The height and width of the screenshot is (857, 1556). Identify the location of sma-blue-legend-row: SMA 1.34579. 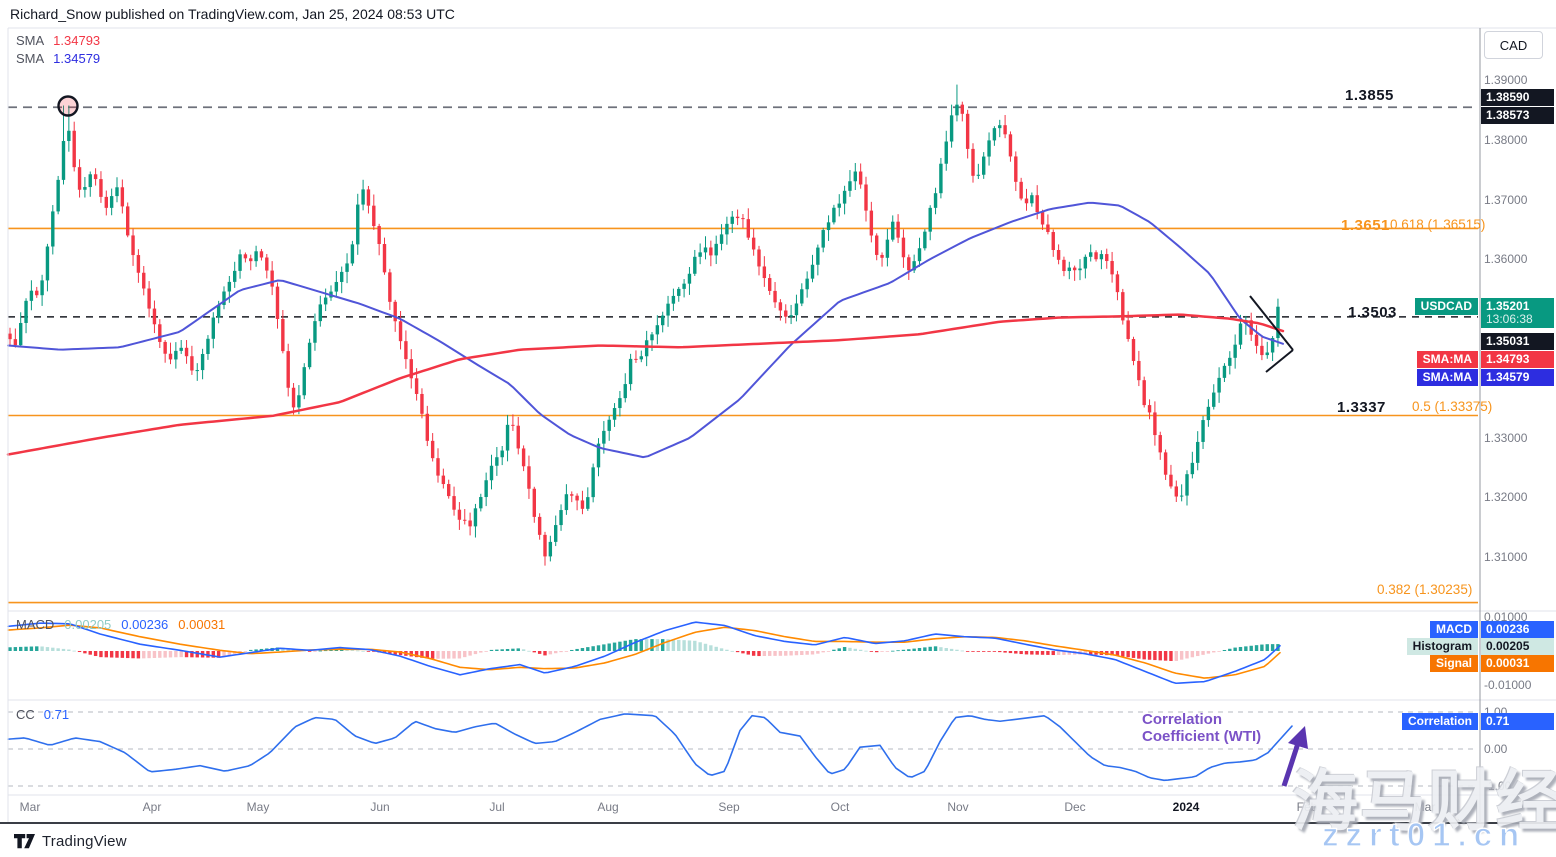
(58, 58).